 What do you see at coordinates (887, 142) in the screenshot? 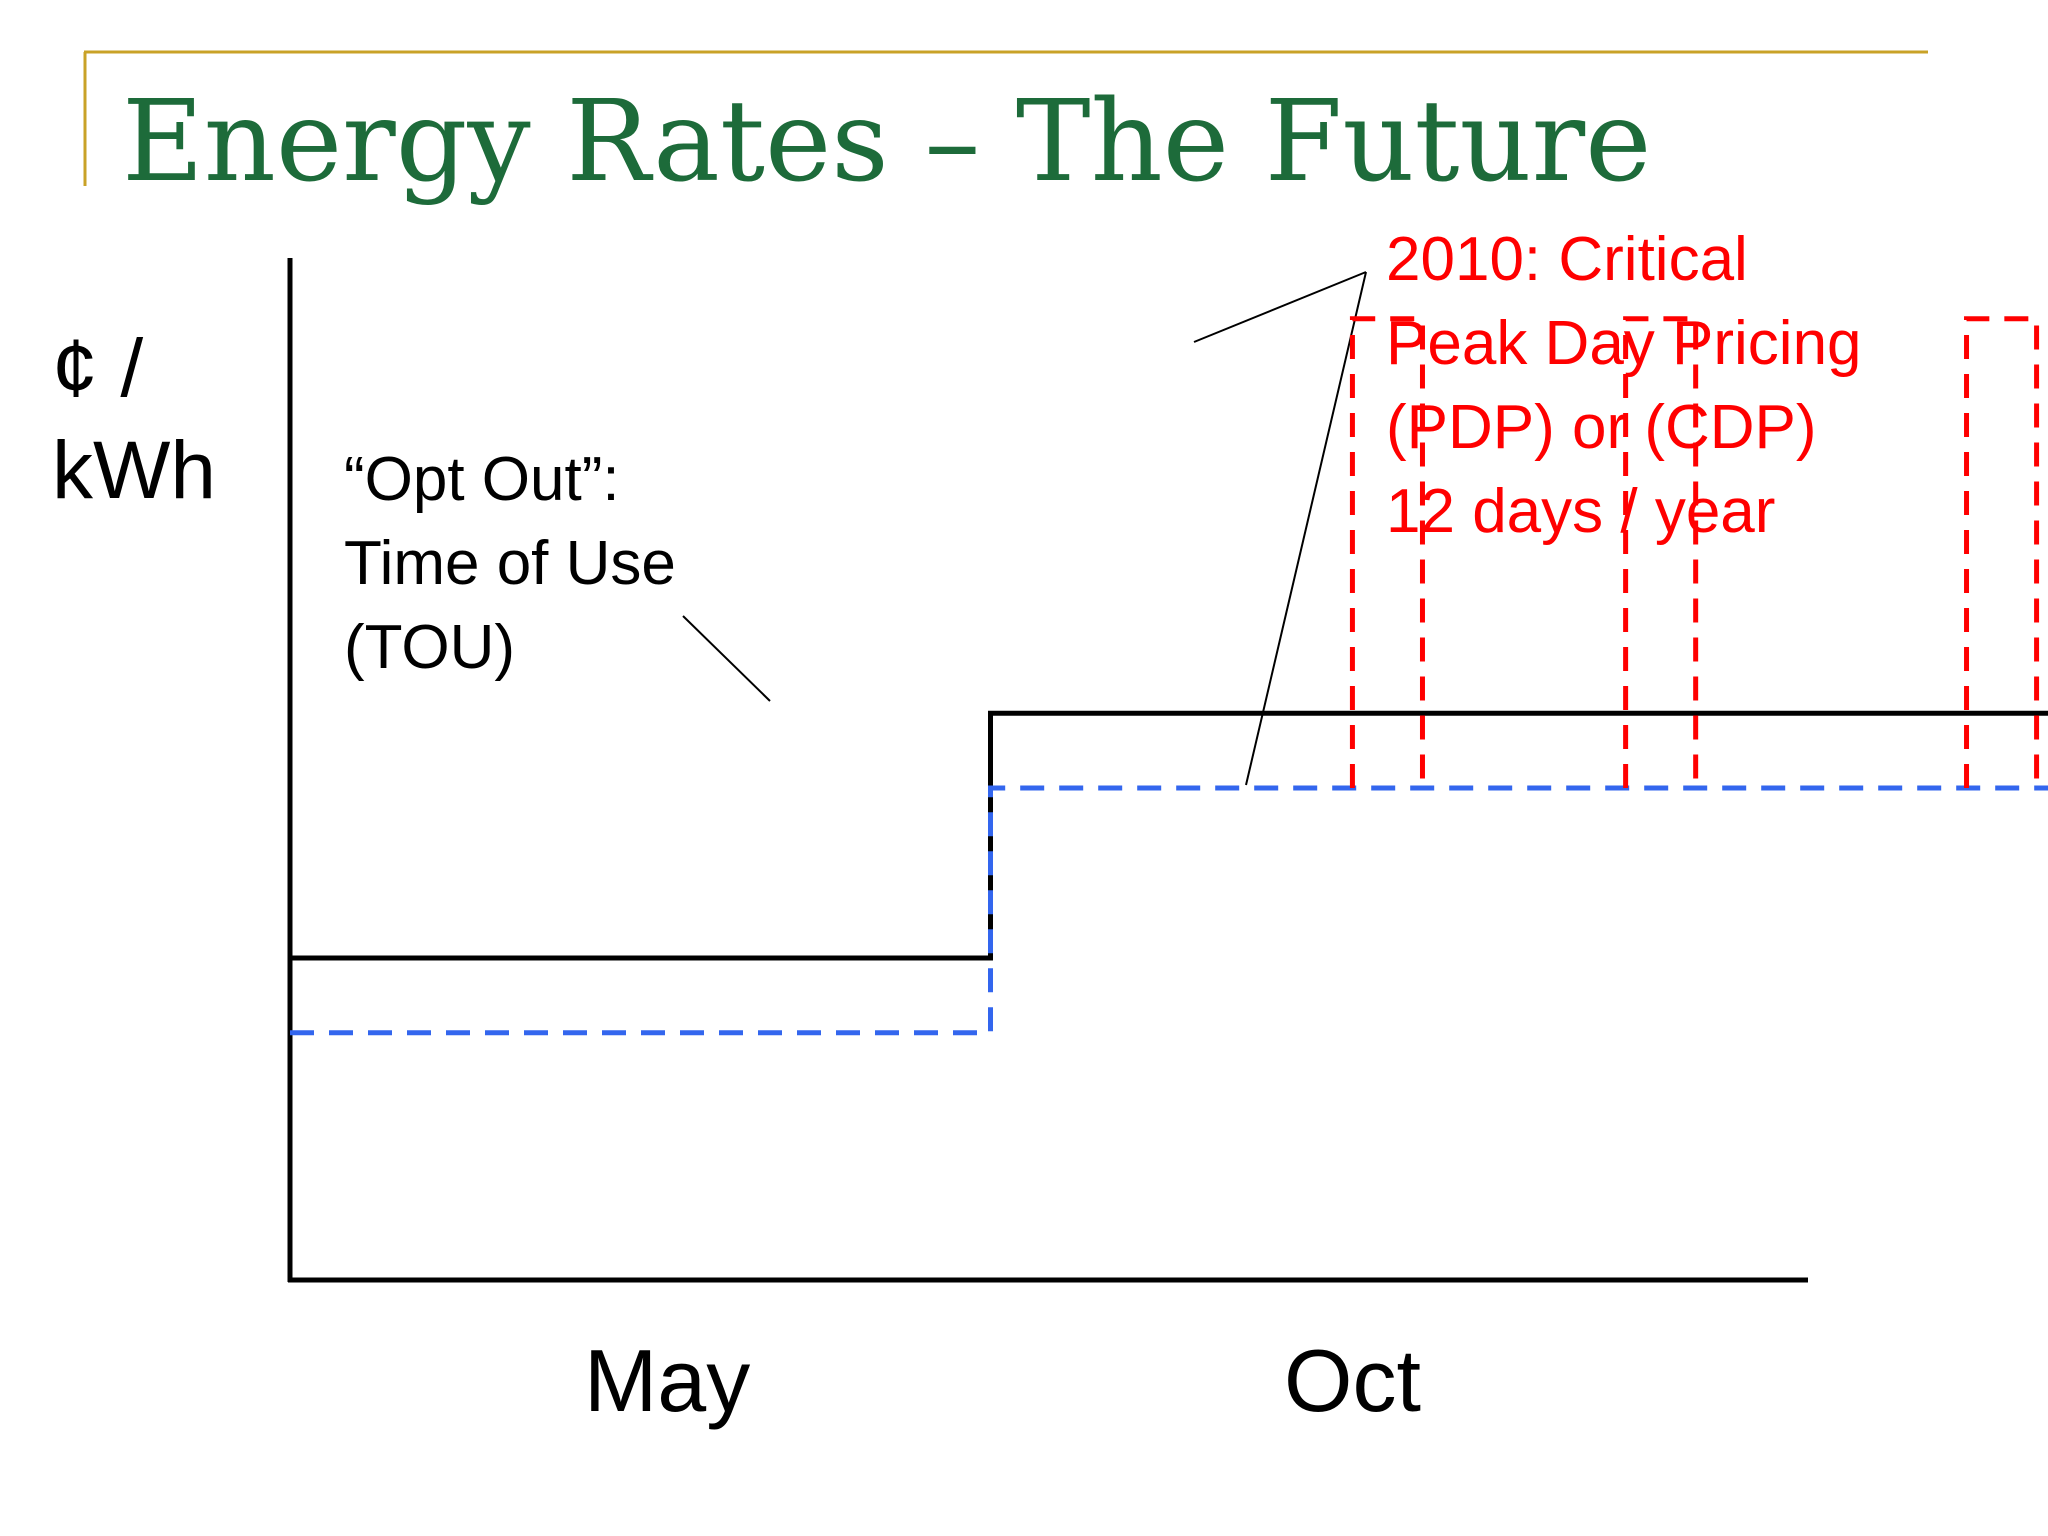
I see `slide-title: Energy Rates – The Future` at bounding box center [887, 142].